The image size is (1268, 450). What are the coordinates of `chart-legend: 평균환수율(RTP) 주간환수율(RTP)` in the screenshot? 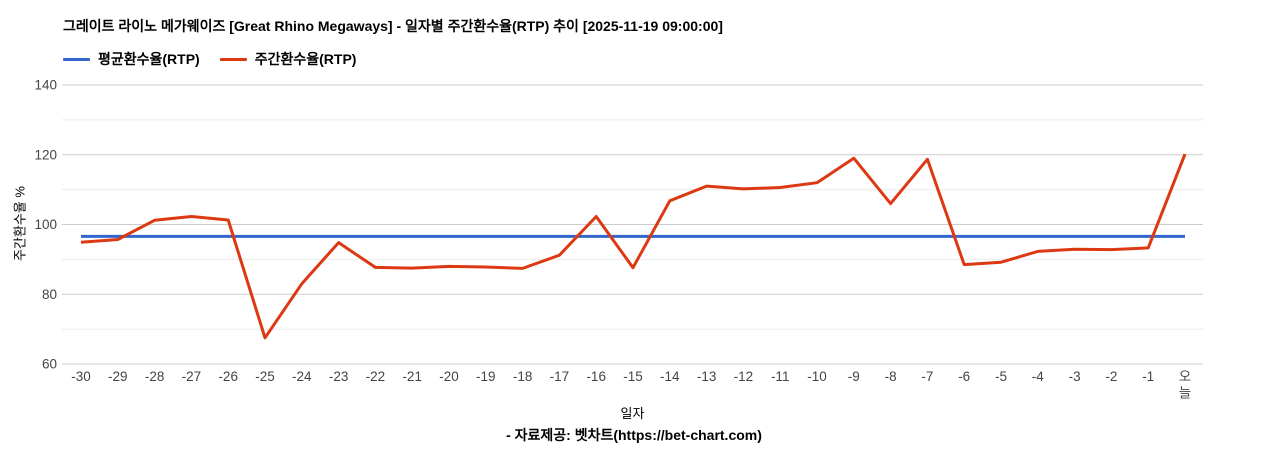 It's located at (209, 59).